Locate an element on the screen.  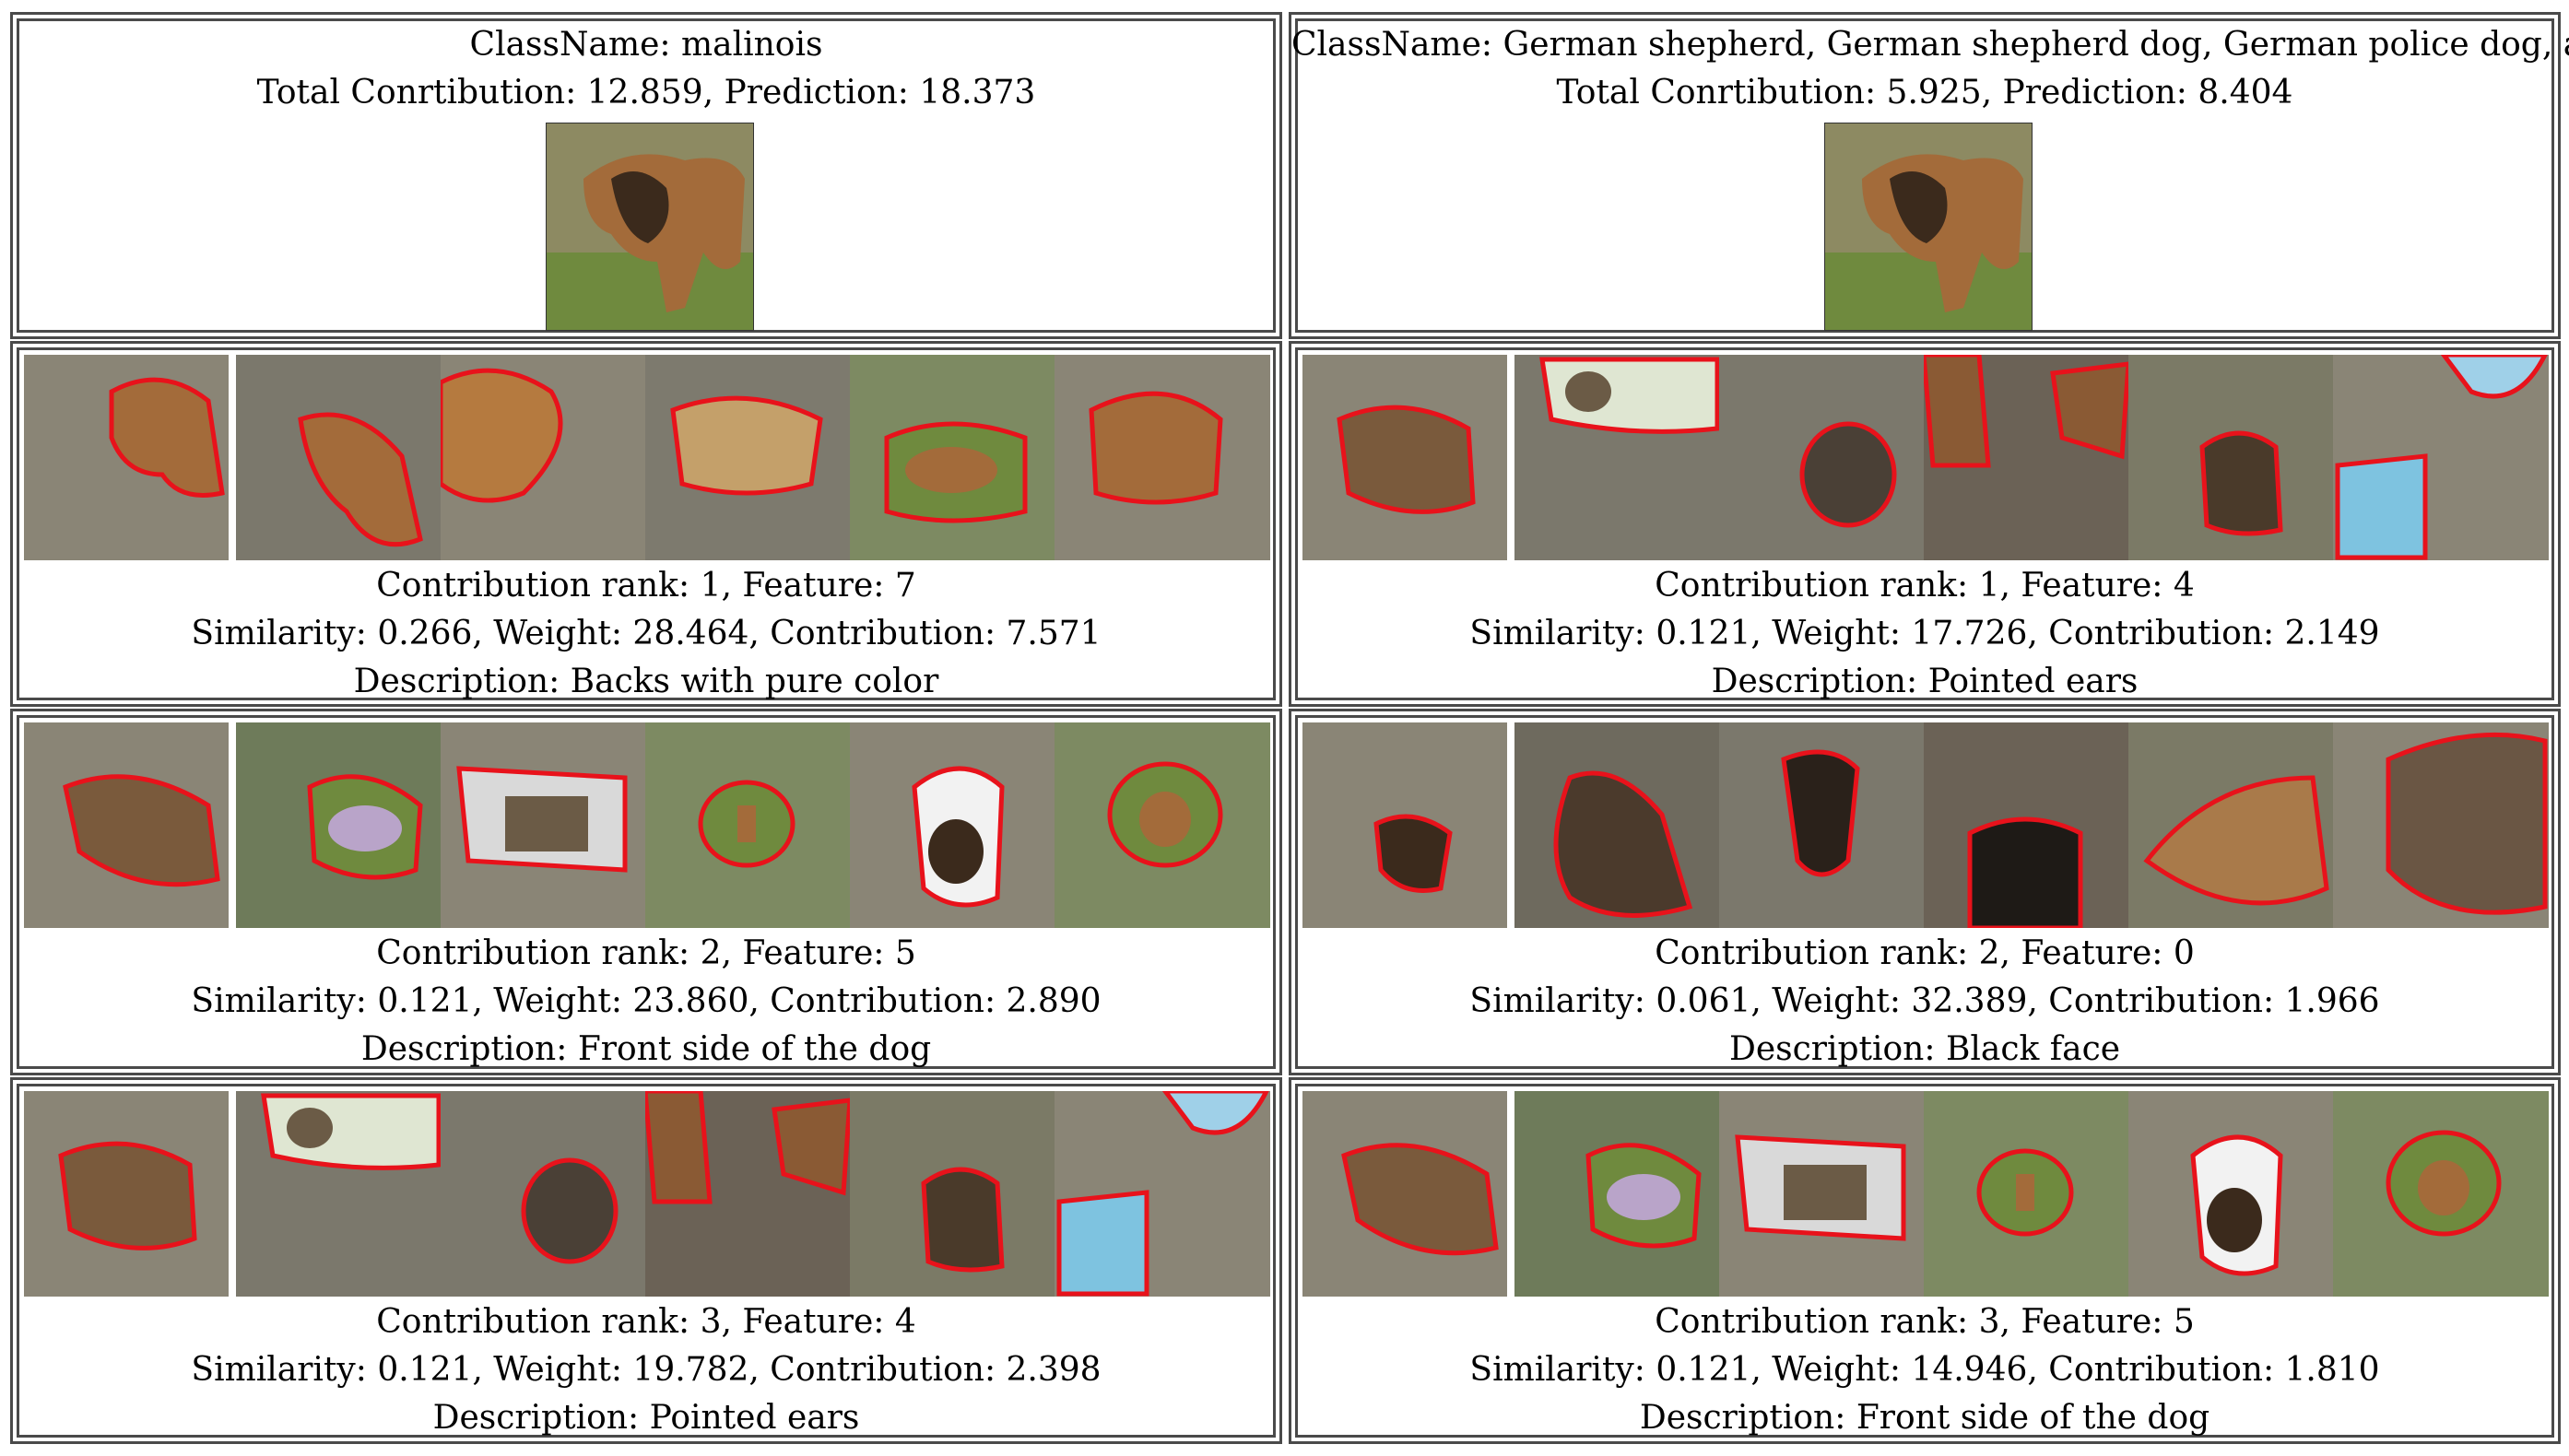
contribution-rank-line: Contribution rank: 3, Feature: 5 is located at coordinates (1925, 1322).